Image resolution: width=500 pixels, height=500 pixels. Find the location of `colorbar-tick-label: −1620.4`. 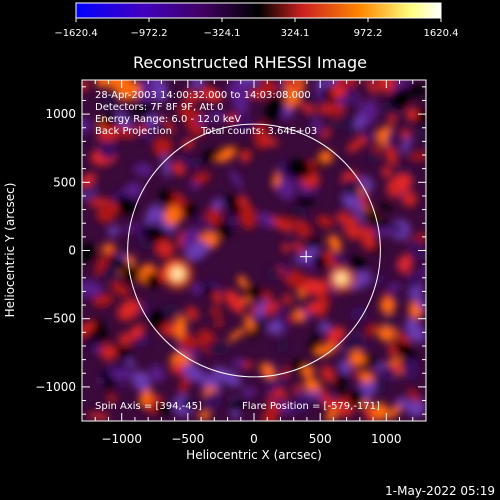

colorbar-tick-label: −1620.4 is located at coordinates (75, 33).